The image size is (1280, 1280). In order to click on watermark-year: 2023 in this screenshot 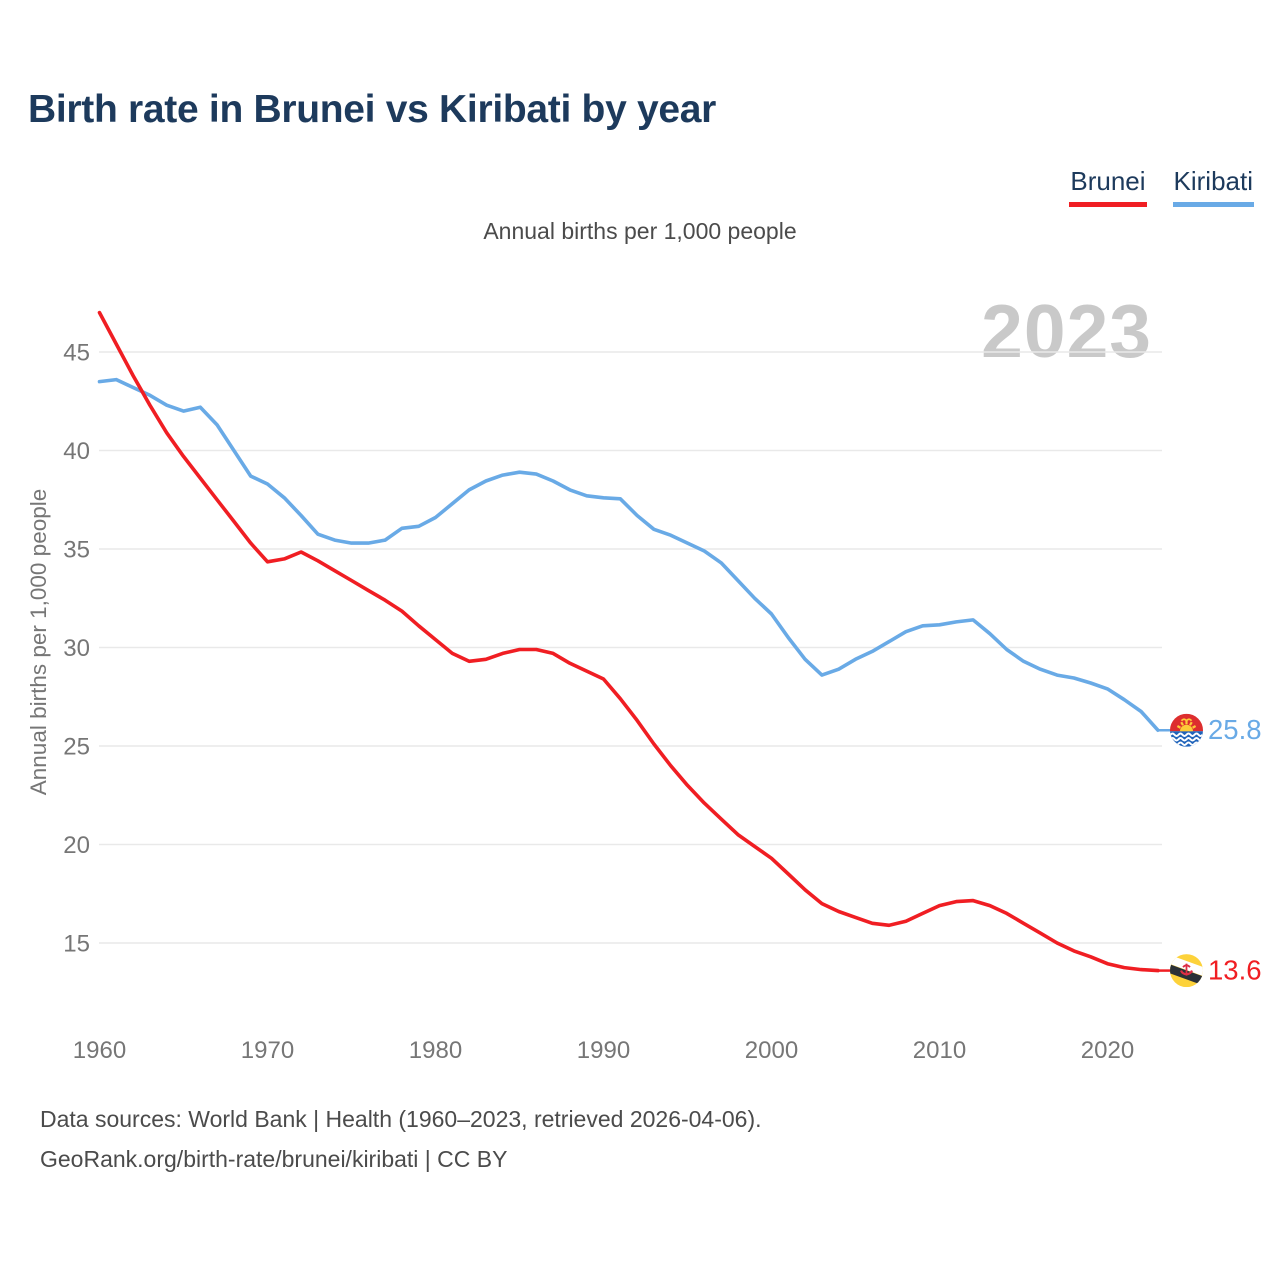, I will do `click(1066, 331)`.